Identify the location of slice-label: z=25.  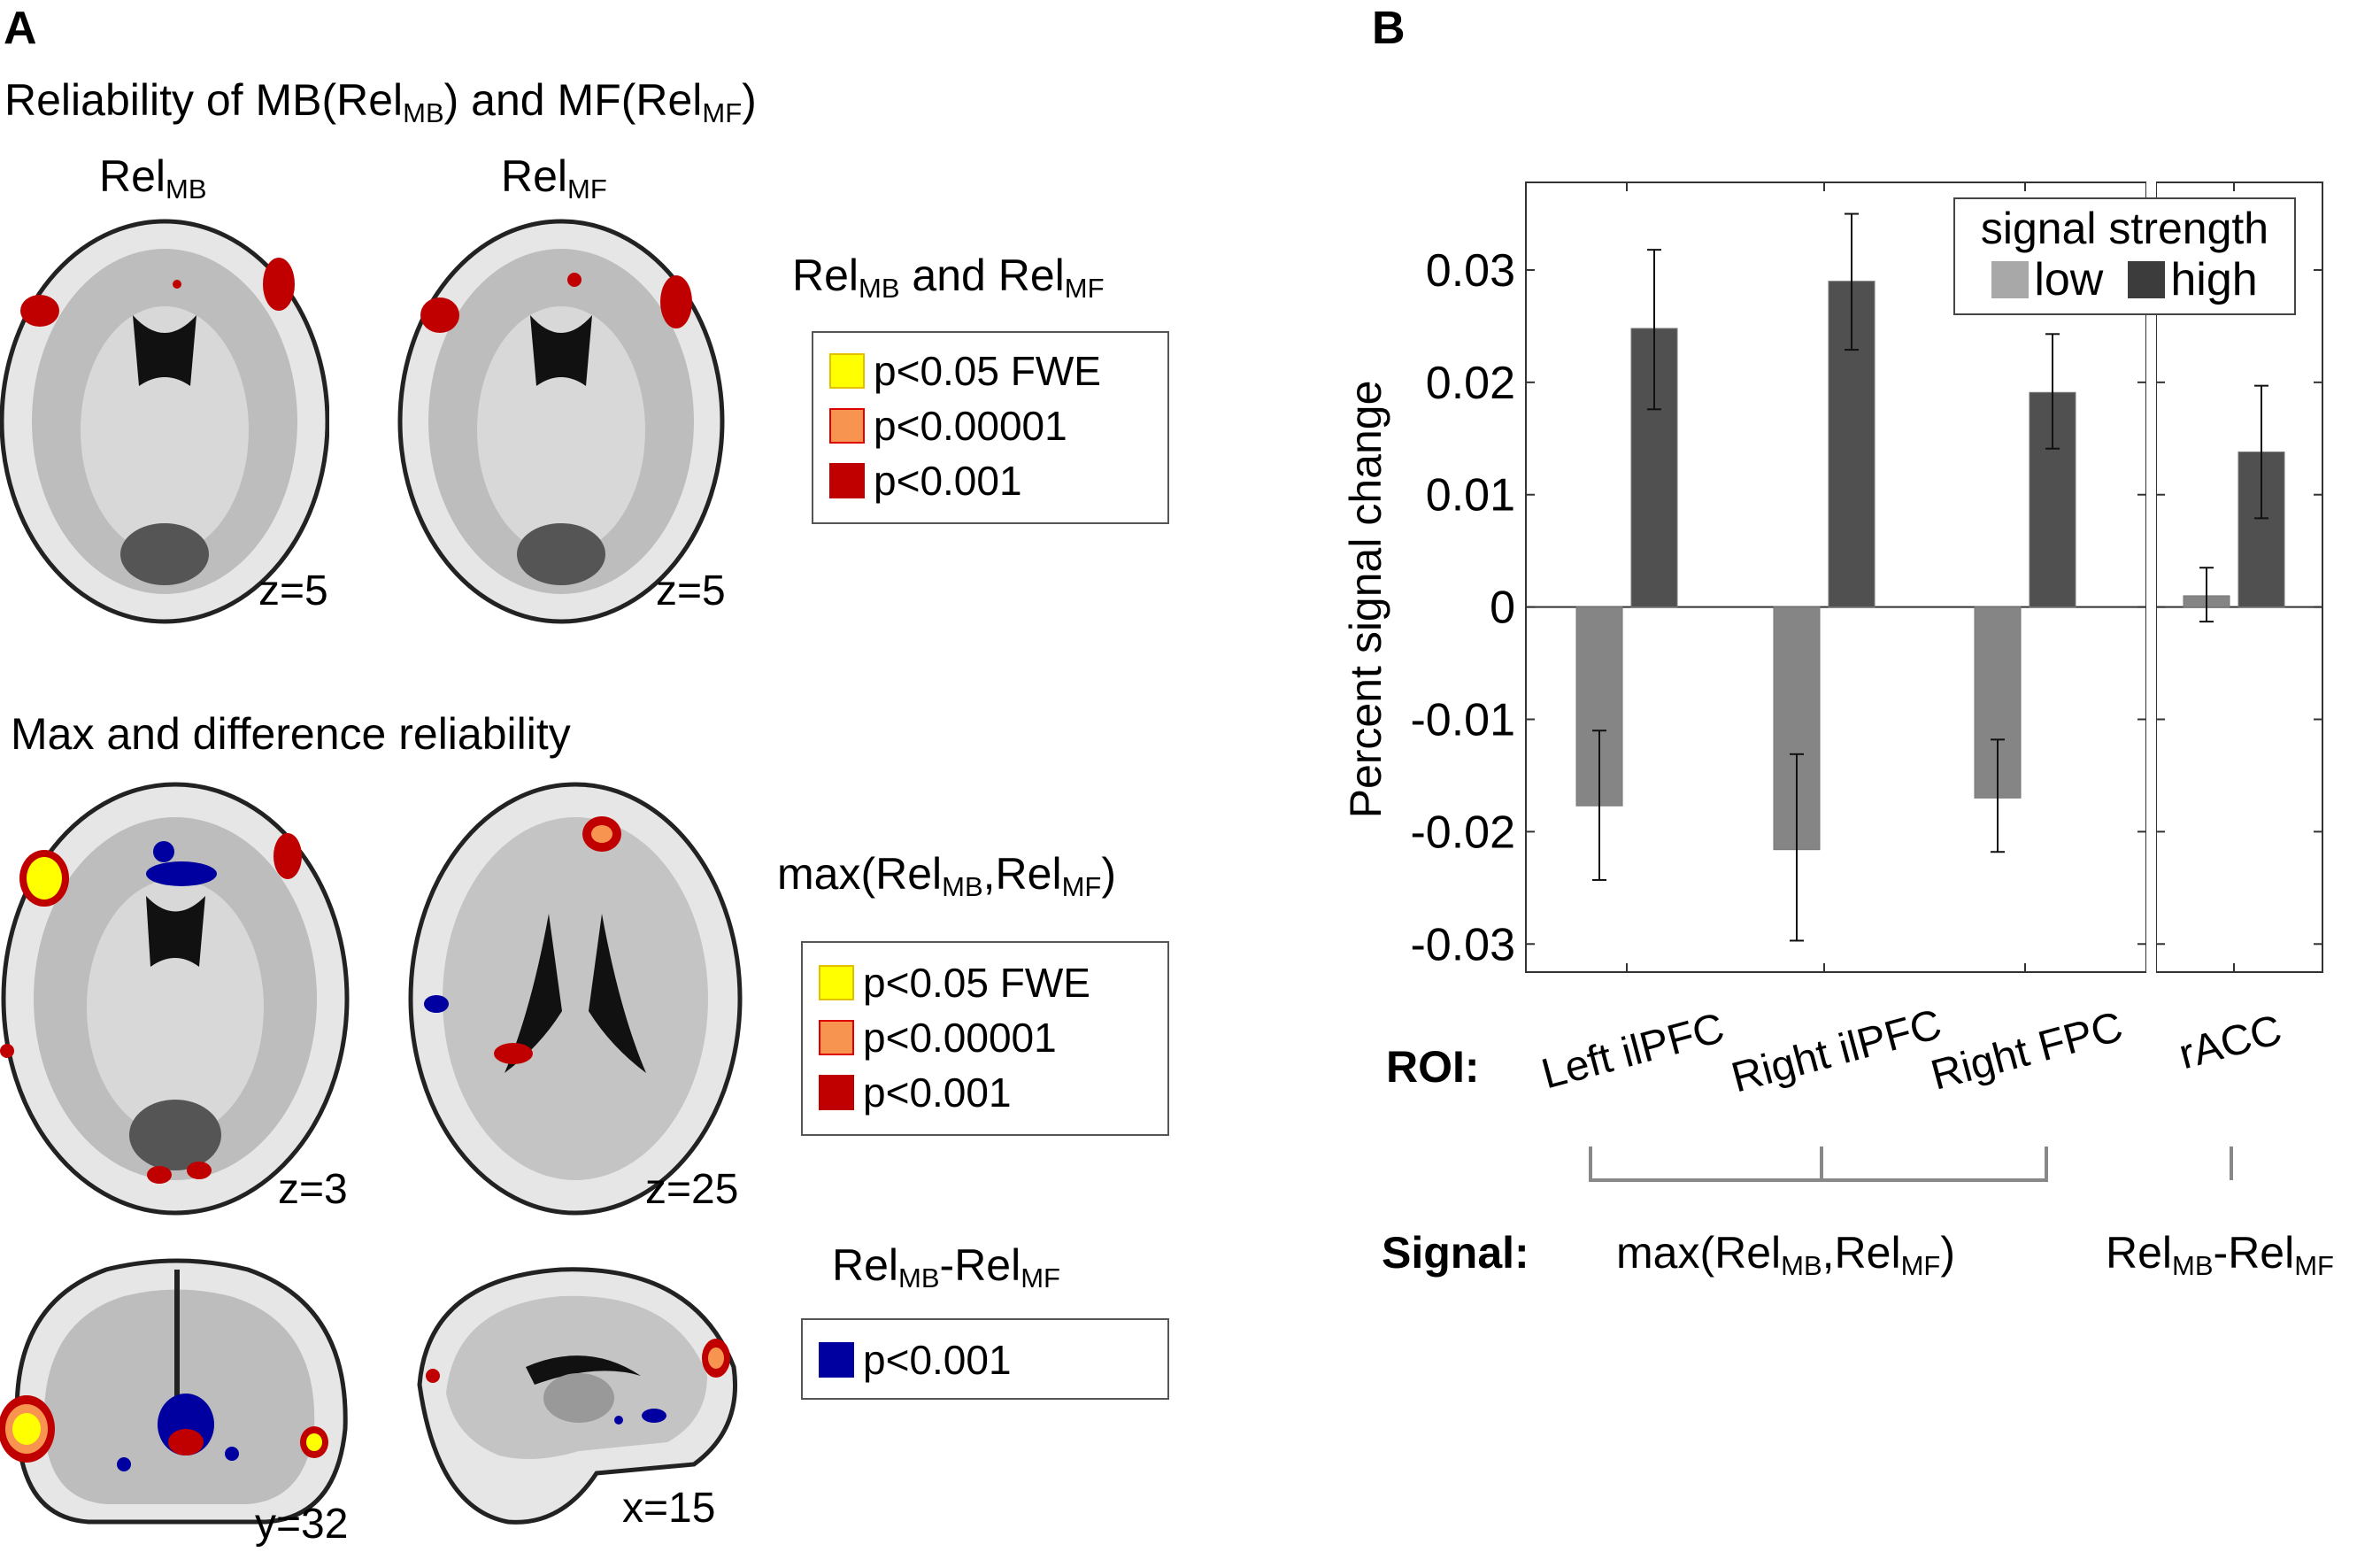
(692, 1189).